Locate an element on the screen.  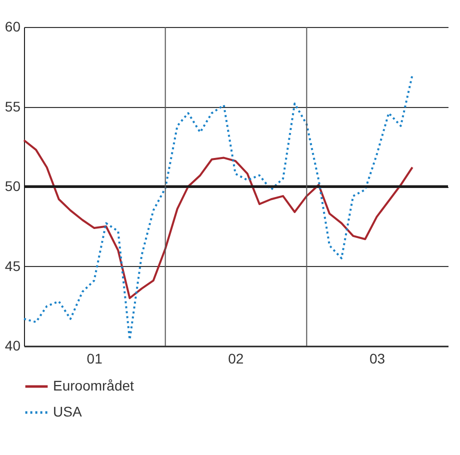
x-tick-label: 01 is located at coordinates (94, 358).